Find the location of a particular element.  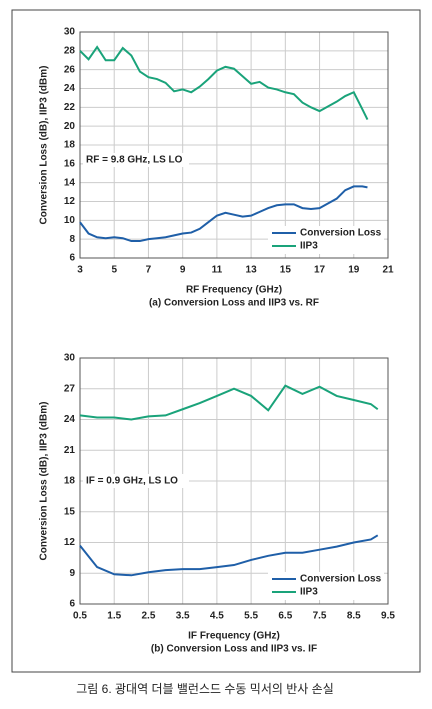

y-tick-label: 10 is located at coordinates (70, 220).